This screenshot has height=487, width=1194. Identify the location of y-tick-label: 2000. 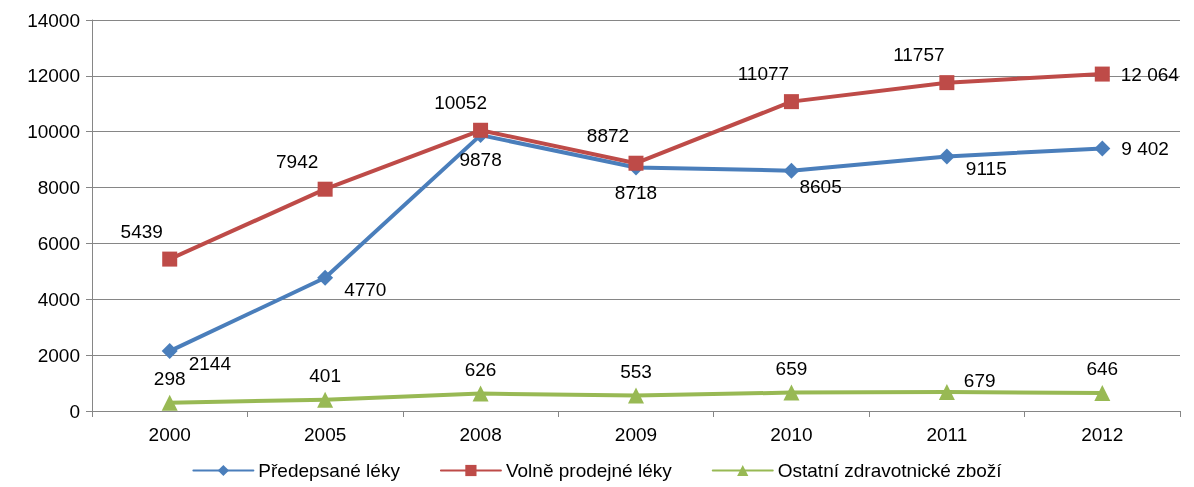
(58, 355).